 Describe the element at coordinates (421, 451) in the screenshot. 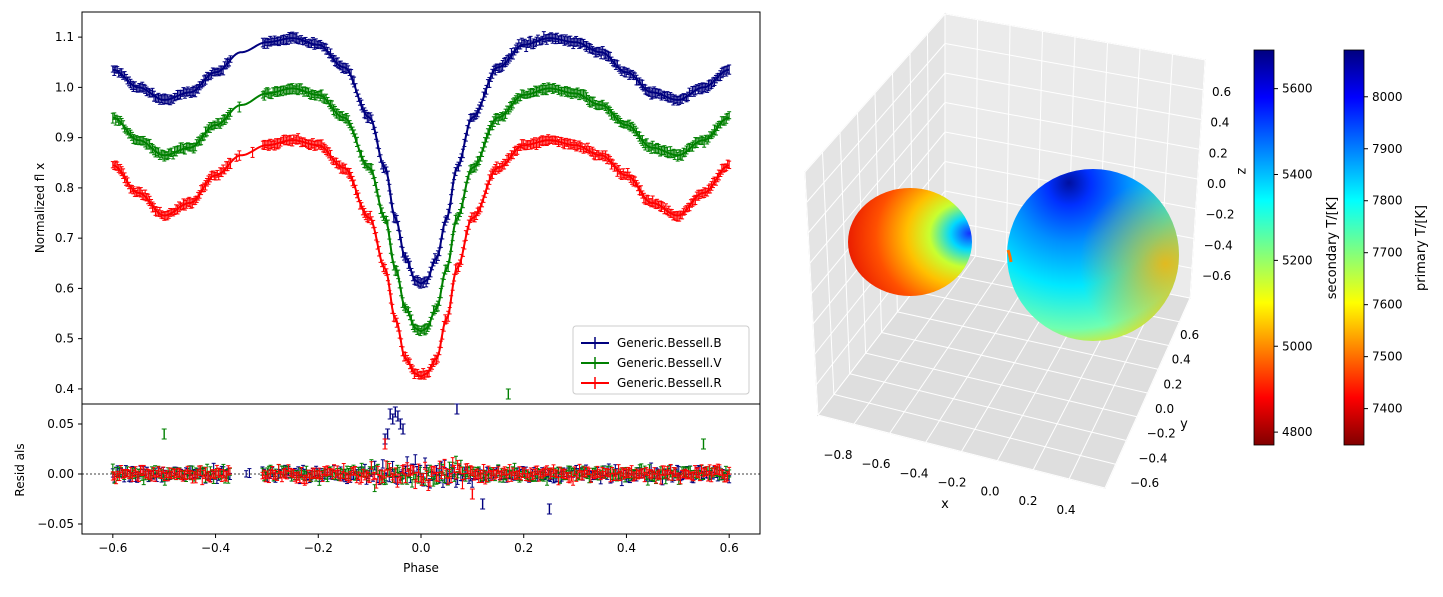

I see `residuals-points` at that location.